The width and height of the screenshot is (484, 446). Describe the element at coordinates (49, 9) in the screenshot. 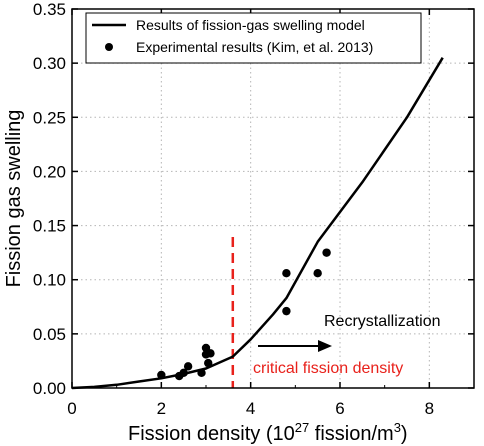

I see `y-tick-label: 0.35` at that location.